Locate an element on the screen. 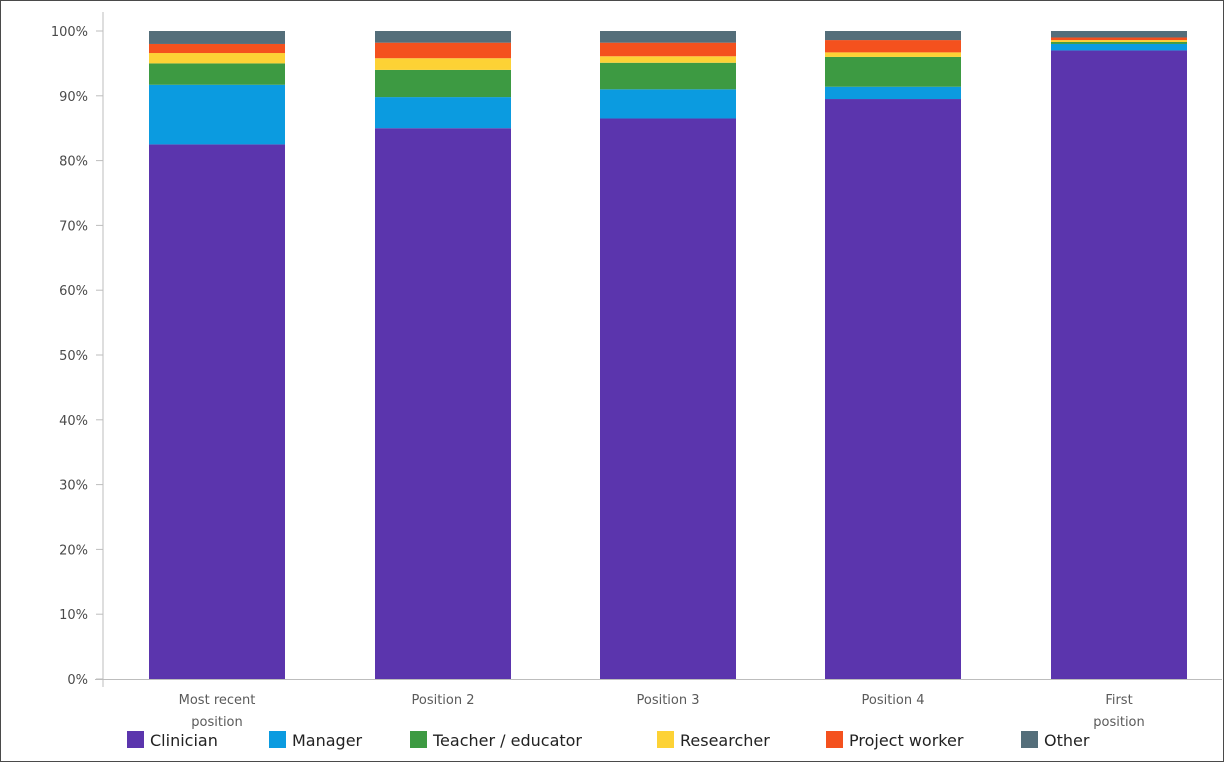  legend-label: Teacher / educator is located at coordinates (507, 740).